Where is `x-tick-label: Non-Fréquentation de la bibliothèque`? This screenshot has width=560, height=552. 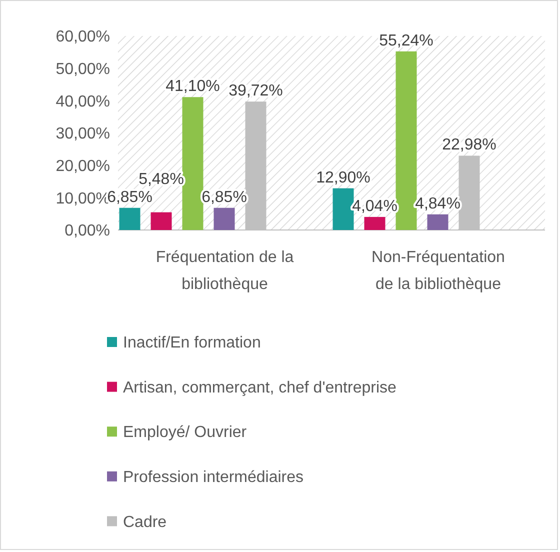
x-tick-label: Non-Fréquentation de la bibliothèque is located at coordinates (438, 271).